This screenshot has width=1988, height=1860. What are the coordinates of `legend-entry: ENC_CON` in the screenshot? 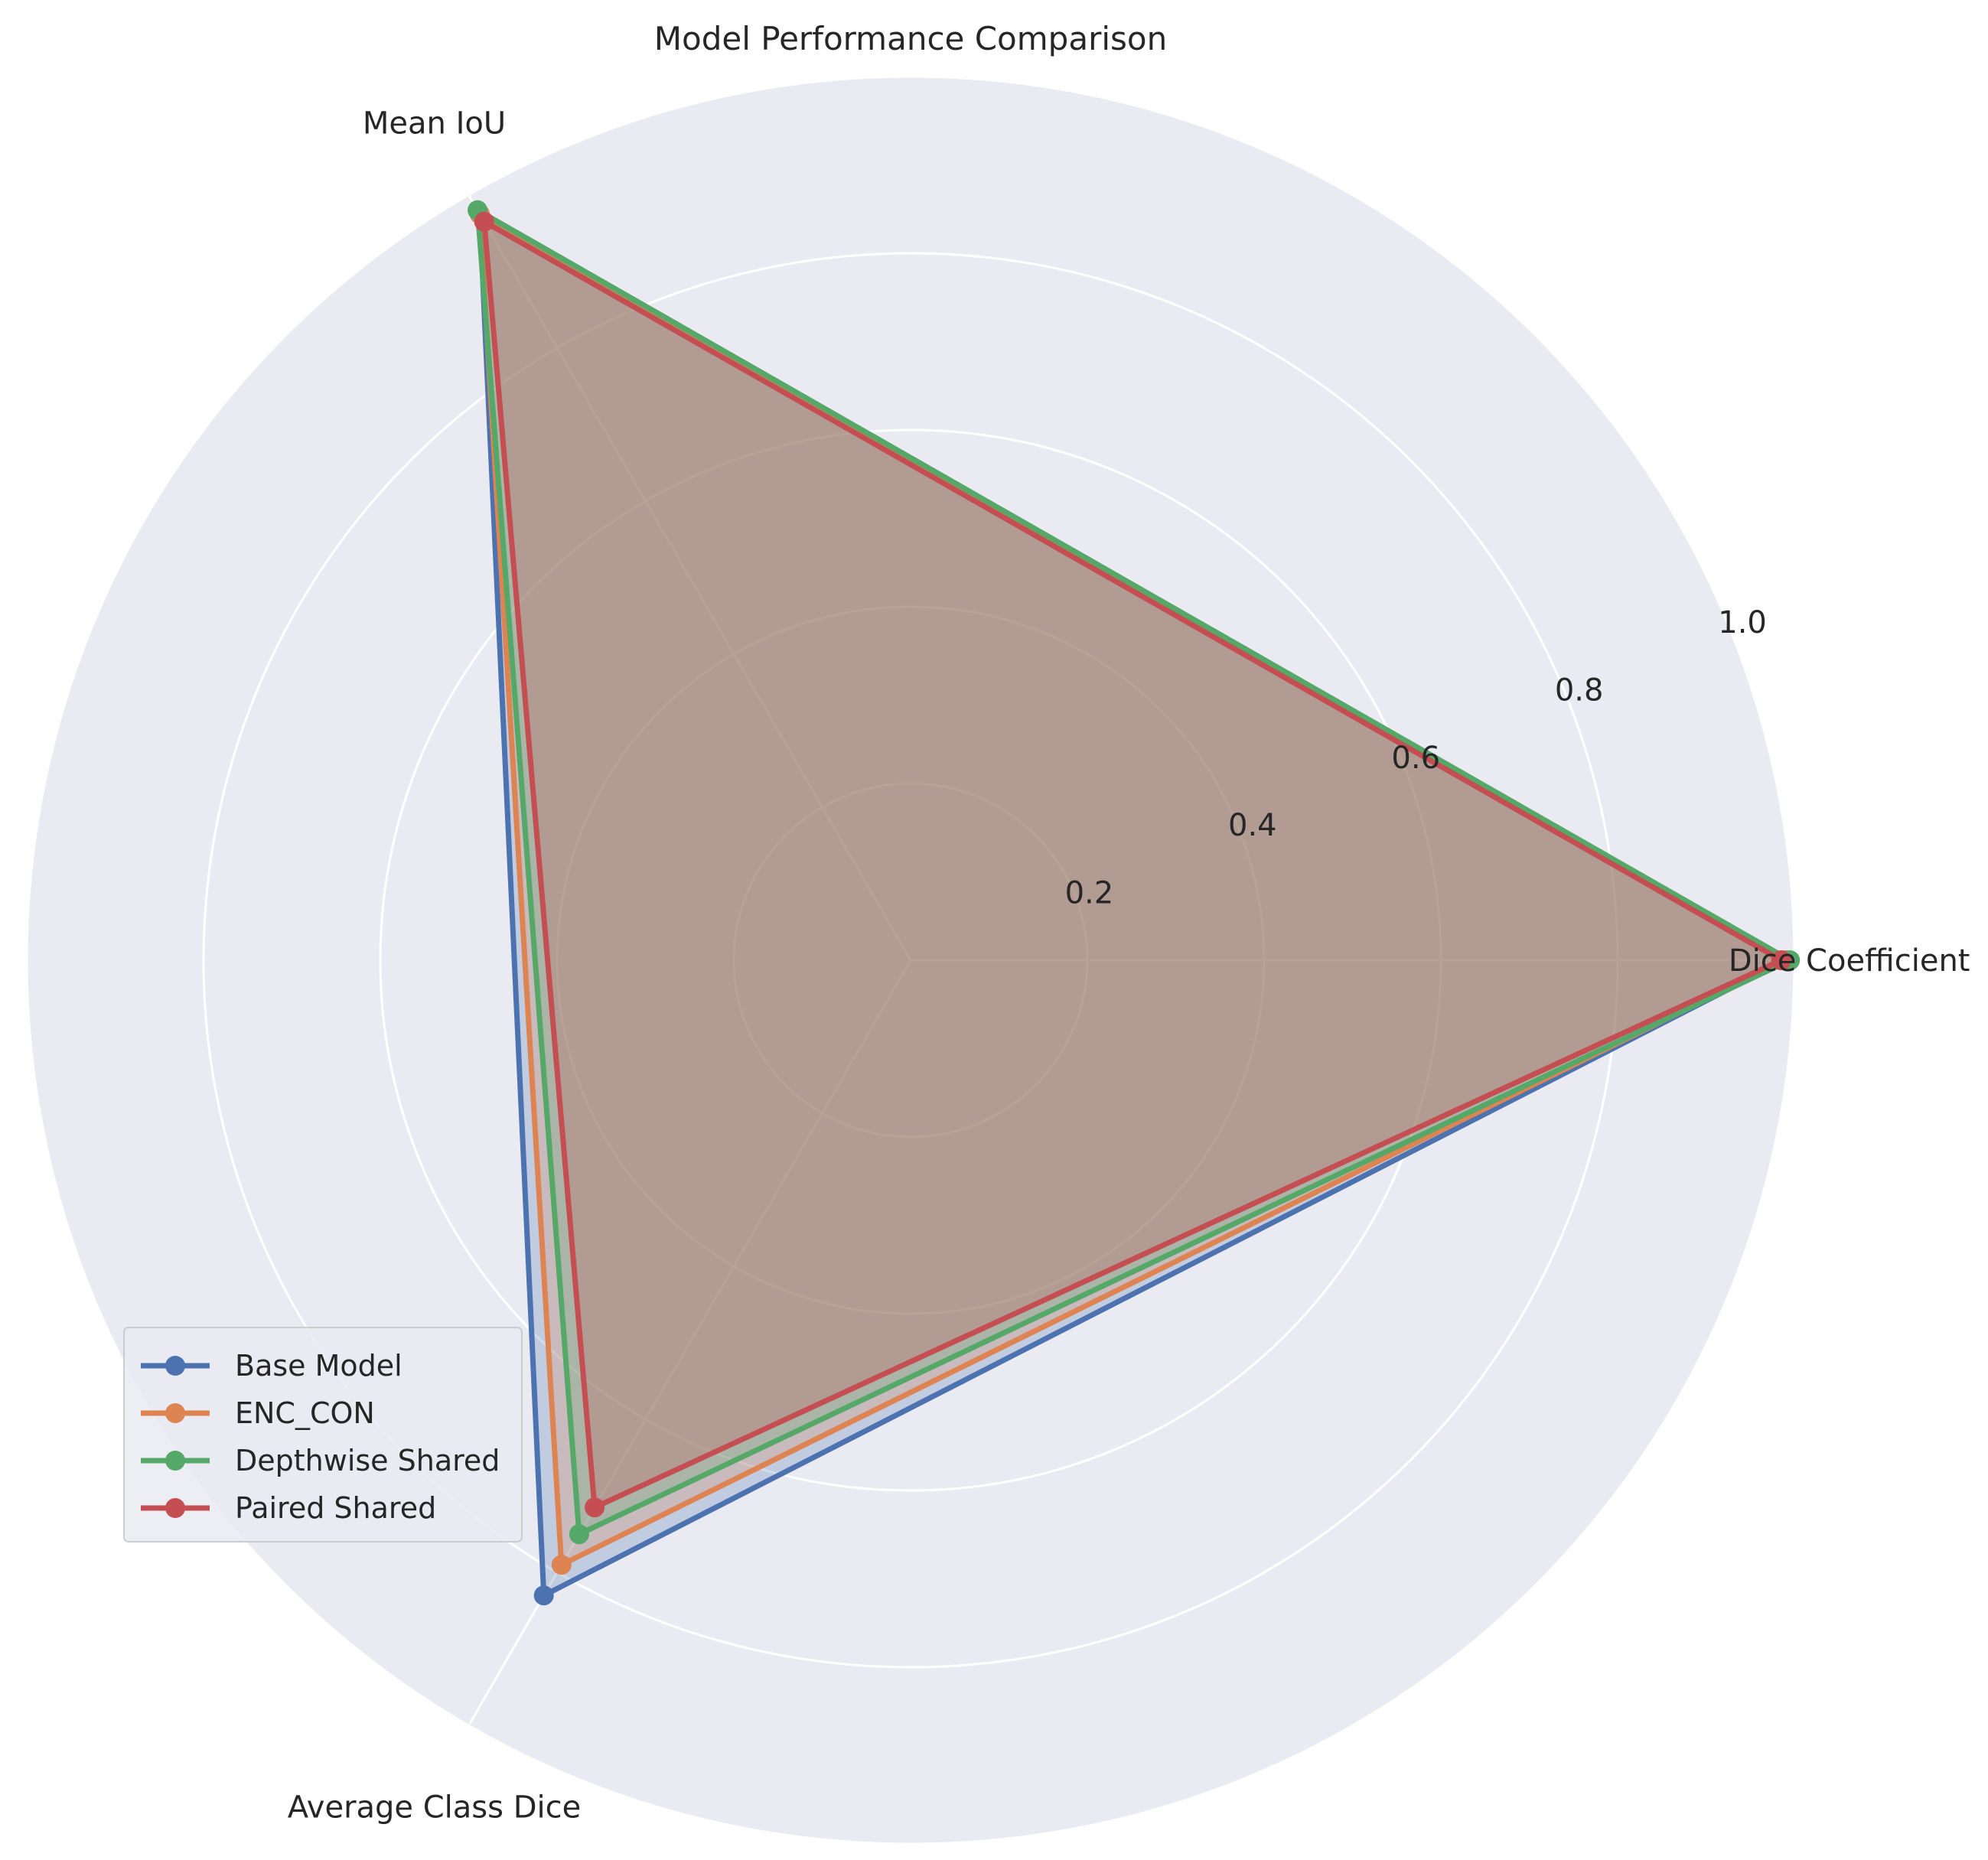 It's located at (258, 1413).